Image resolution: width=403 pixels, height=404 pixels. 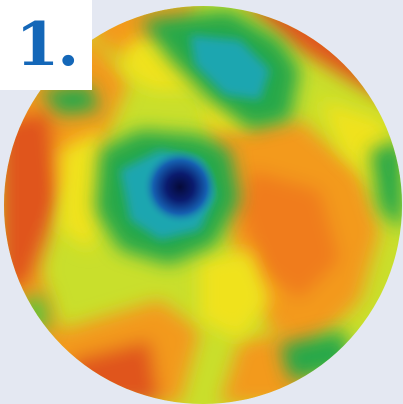 I want to click on deep-minimum, so click(x=180, y=187).